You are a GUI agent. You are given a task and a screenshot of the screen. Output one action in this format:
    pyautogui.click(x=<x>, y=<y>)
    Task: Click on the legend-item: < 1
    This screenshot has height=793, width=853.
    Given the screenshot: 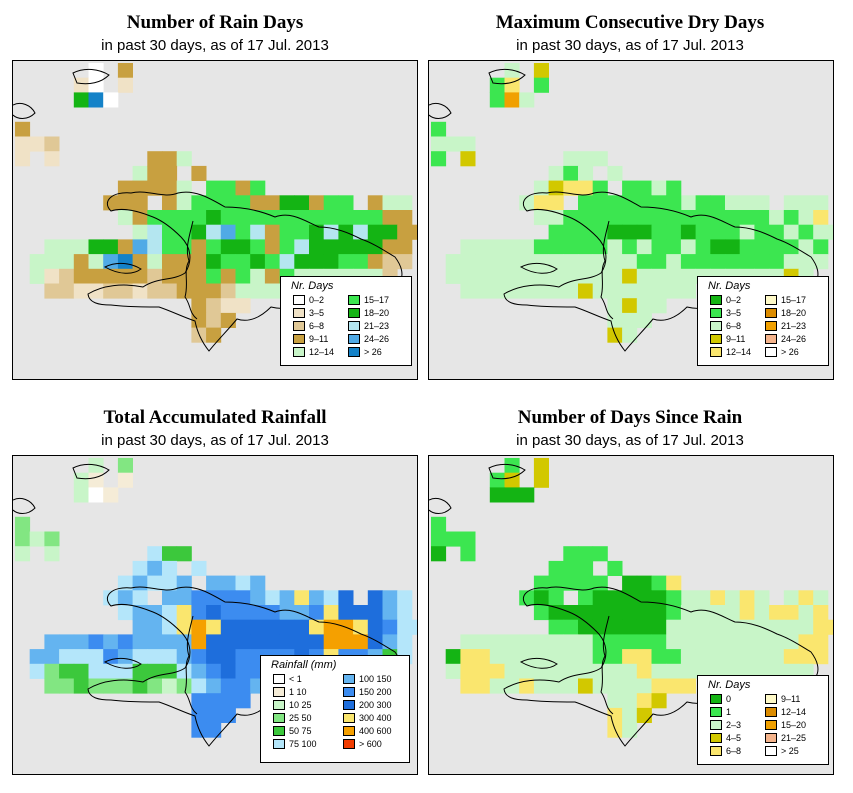 What is the action you would take?
    pyautogui.click(x=306, y=679)
    